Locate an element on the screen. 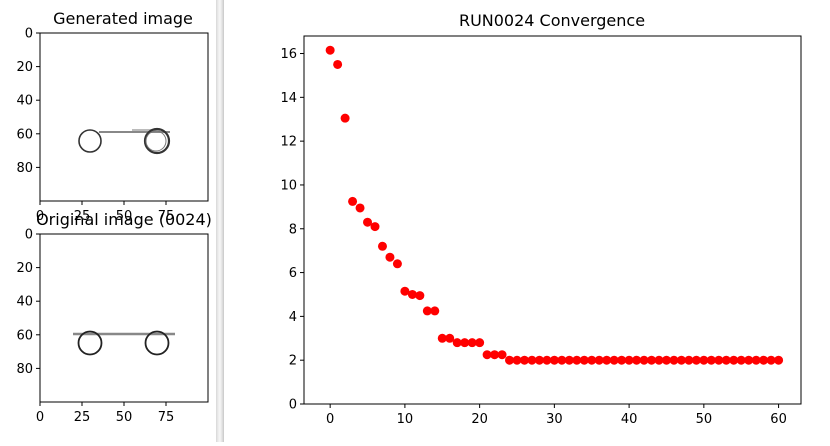 The width and height of the screenshot is (830, 446). generated-x-tick-label: 25 is located at coordinates (82, 216).